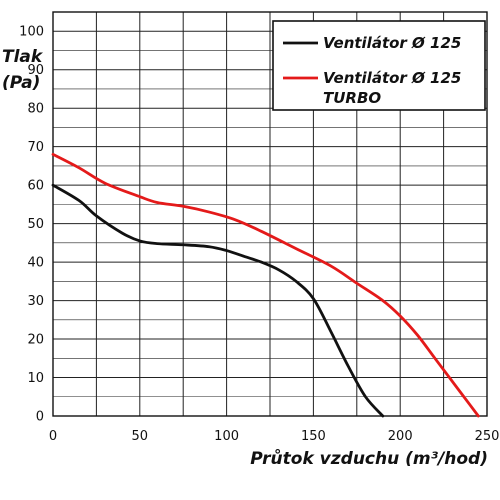 This screenshot has width=500, height=500. What do you see at coordinates (40, 417) in the screenshot?
I see `y-tick-label: 0` at bounding box center [40, 417].